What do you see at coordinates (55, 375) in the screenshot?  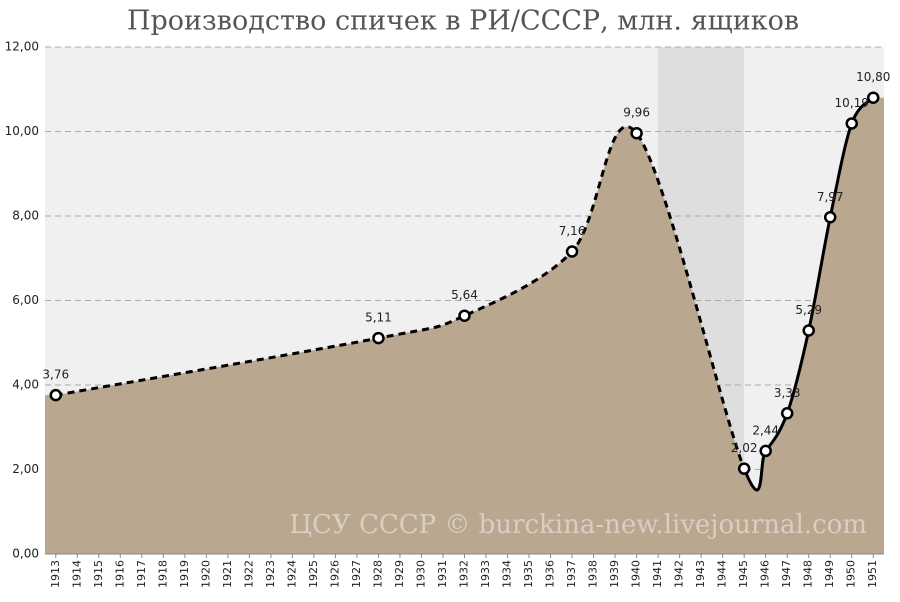 I see `data-label: 3,76` at bounding box center [55, 375].